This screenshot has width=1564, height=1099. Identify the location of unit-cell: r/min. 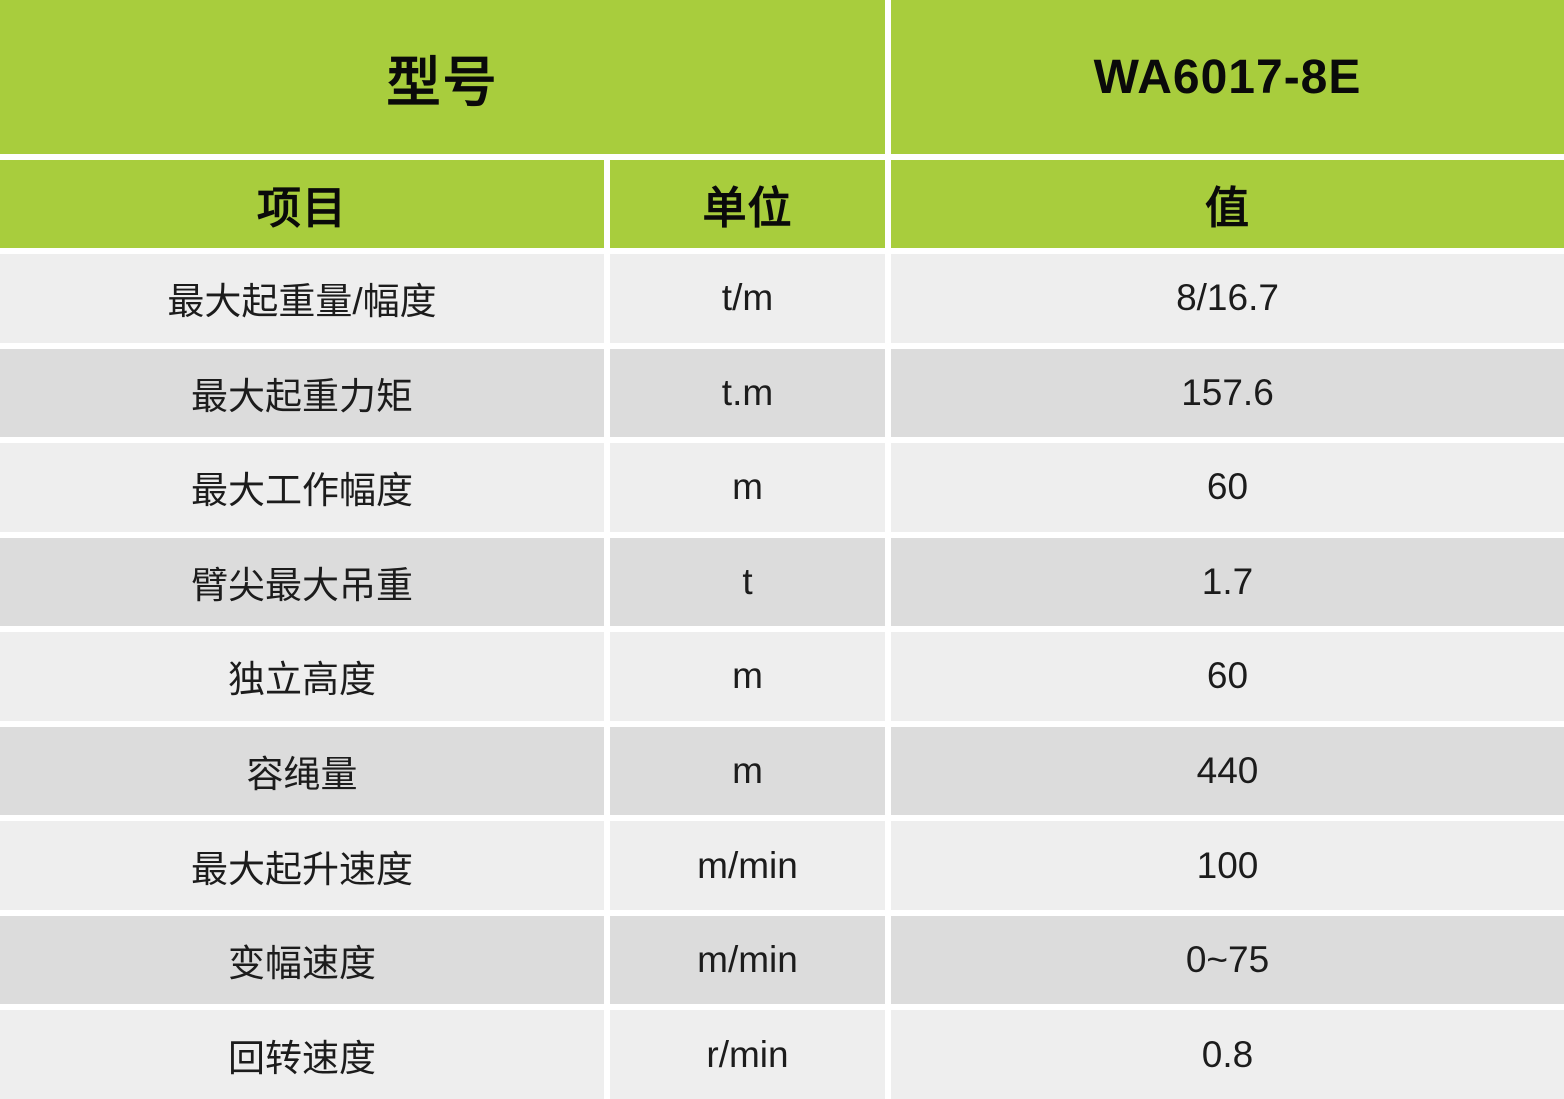
(747, 1054).